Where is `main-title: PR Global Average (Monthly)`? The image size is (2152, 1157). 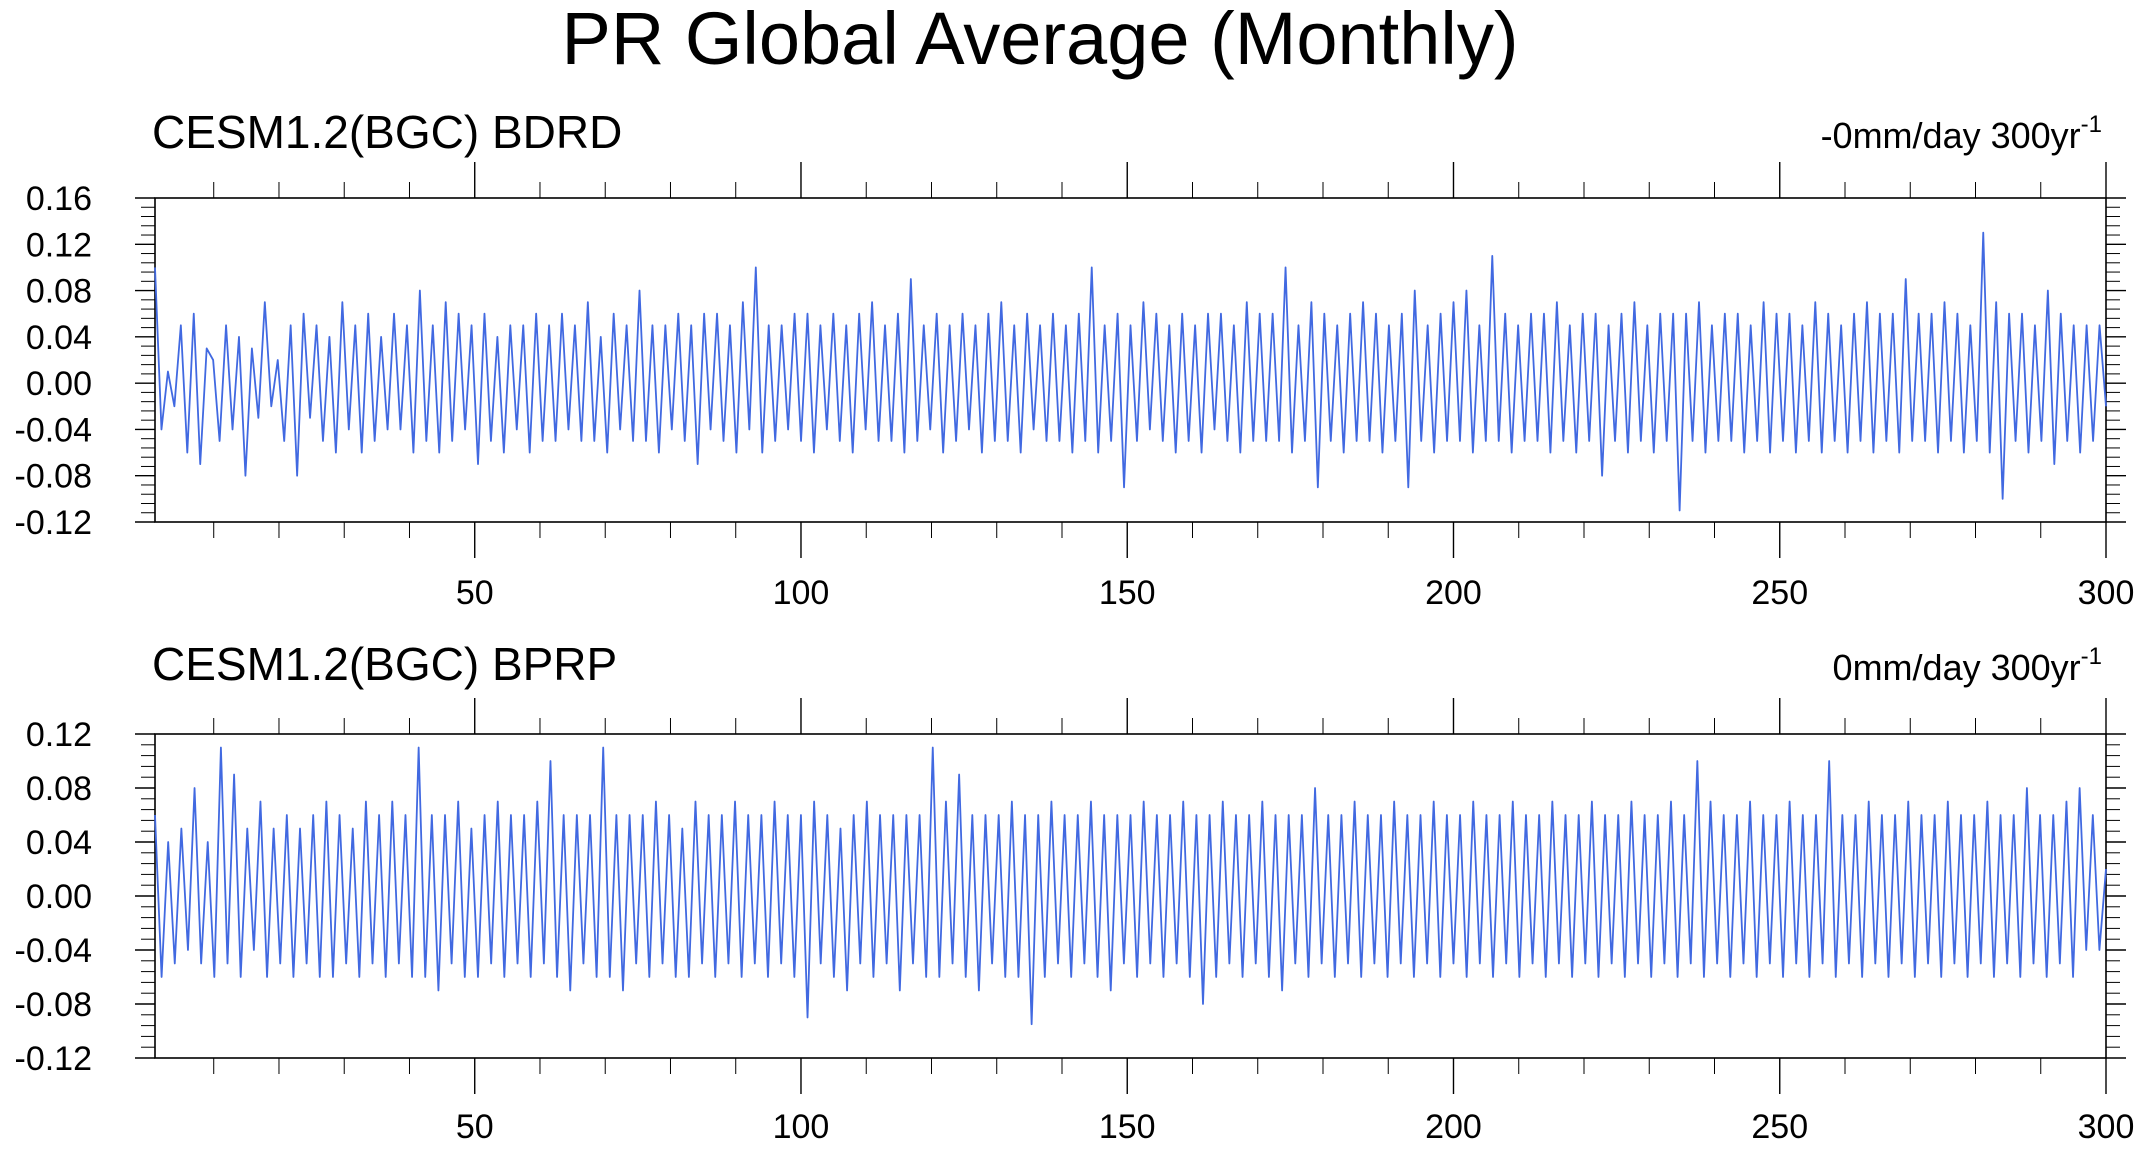 main-title: PR Global Average (Monthly) is located at coordinates (1040, 40).